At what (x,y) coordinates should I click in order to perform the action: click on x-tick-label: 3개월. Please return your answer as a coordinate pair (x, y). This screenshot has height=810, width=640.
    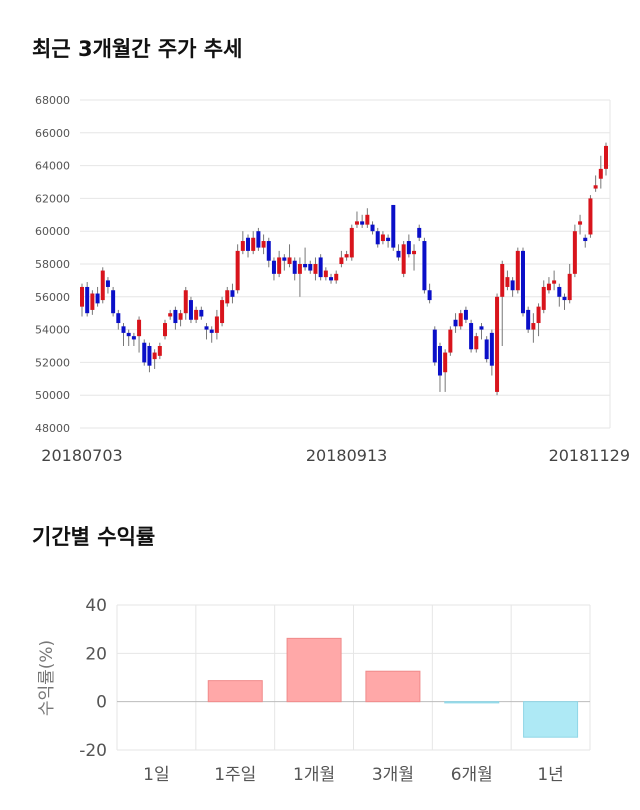
    Looking at the image, I should click on (393, 775).